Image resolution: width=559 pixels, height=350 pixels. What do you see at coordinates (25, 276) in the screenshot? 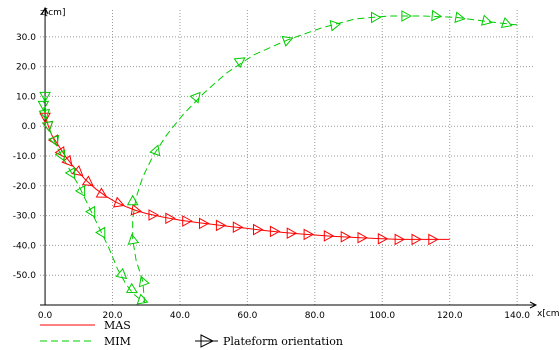
I see `y-tick-label: -50.0` at bounding box center [25, 276].